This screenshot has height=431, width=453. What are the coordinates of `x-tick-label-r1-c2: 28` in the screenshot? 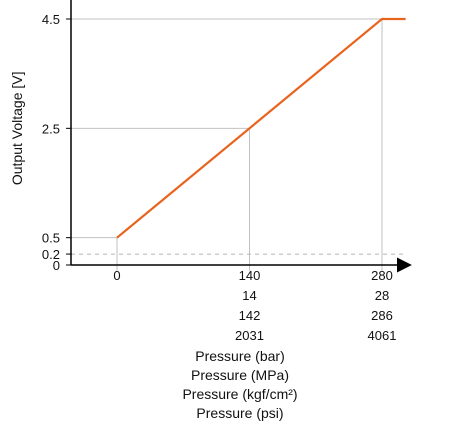 It's located at (382, 295).